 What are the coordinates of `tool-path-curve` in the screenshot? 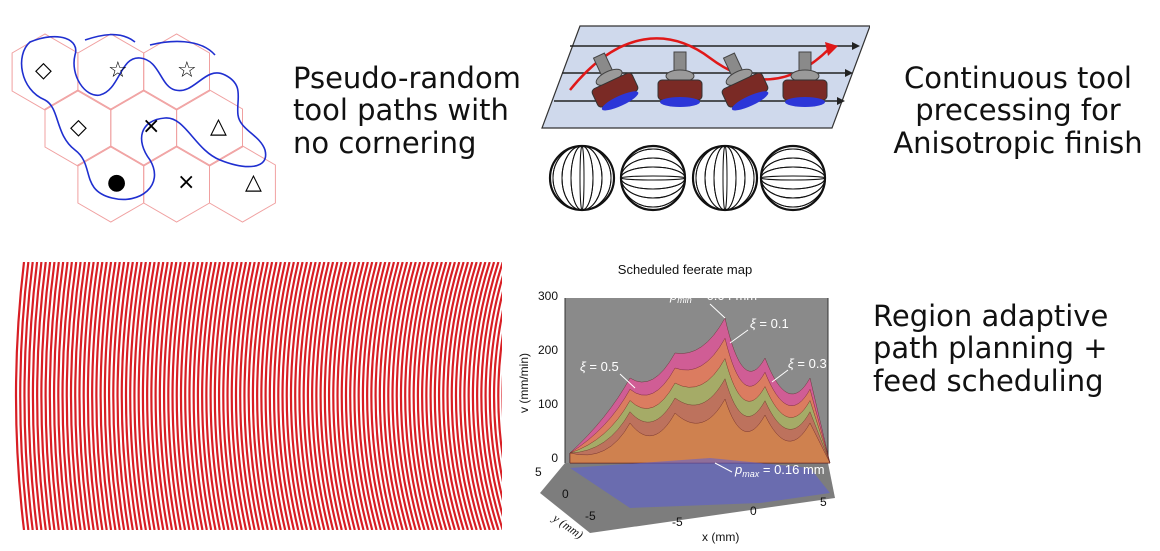 It's located at (143, 117).